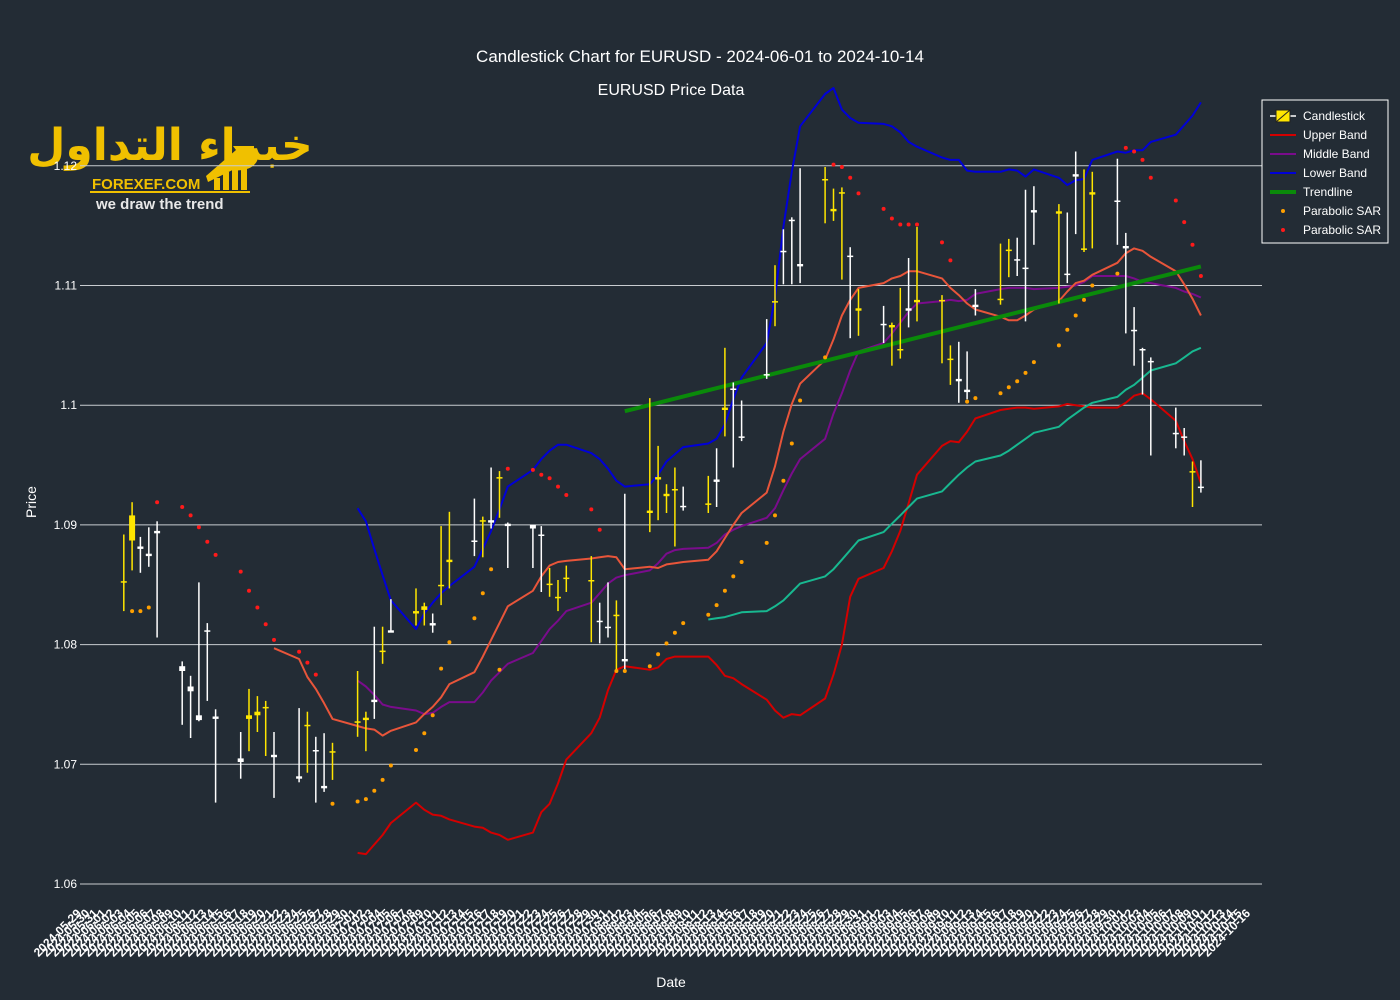 The height and width of the screenshot is (1000, 1400). What do you see at coordinates (1331, 211) in the screenshot?
I see `legend-item-sar-below: Parabolic SAR` at bounding box center [1331, 211].